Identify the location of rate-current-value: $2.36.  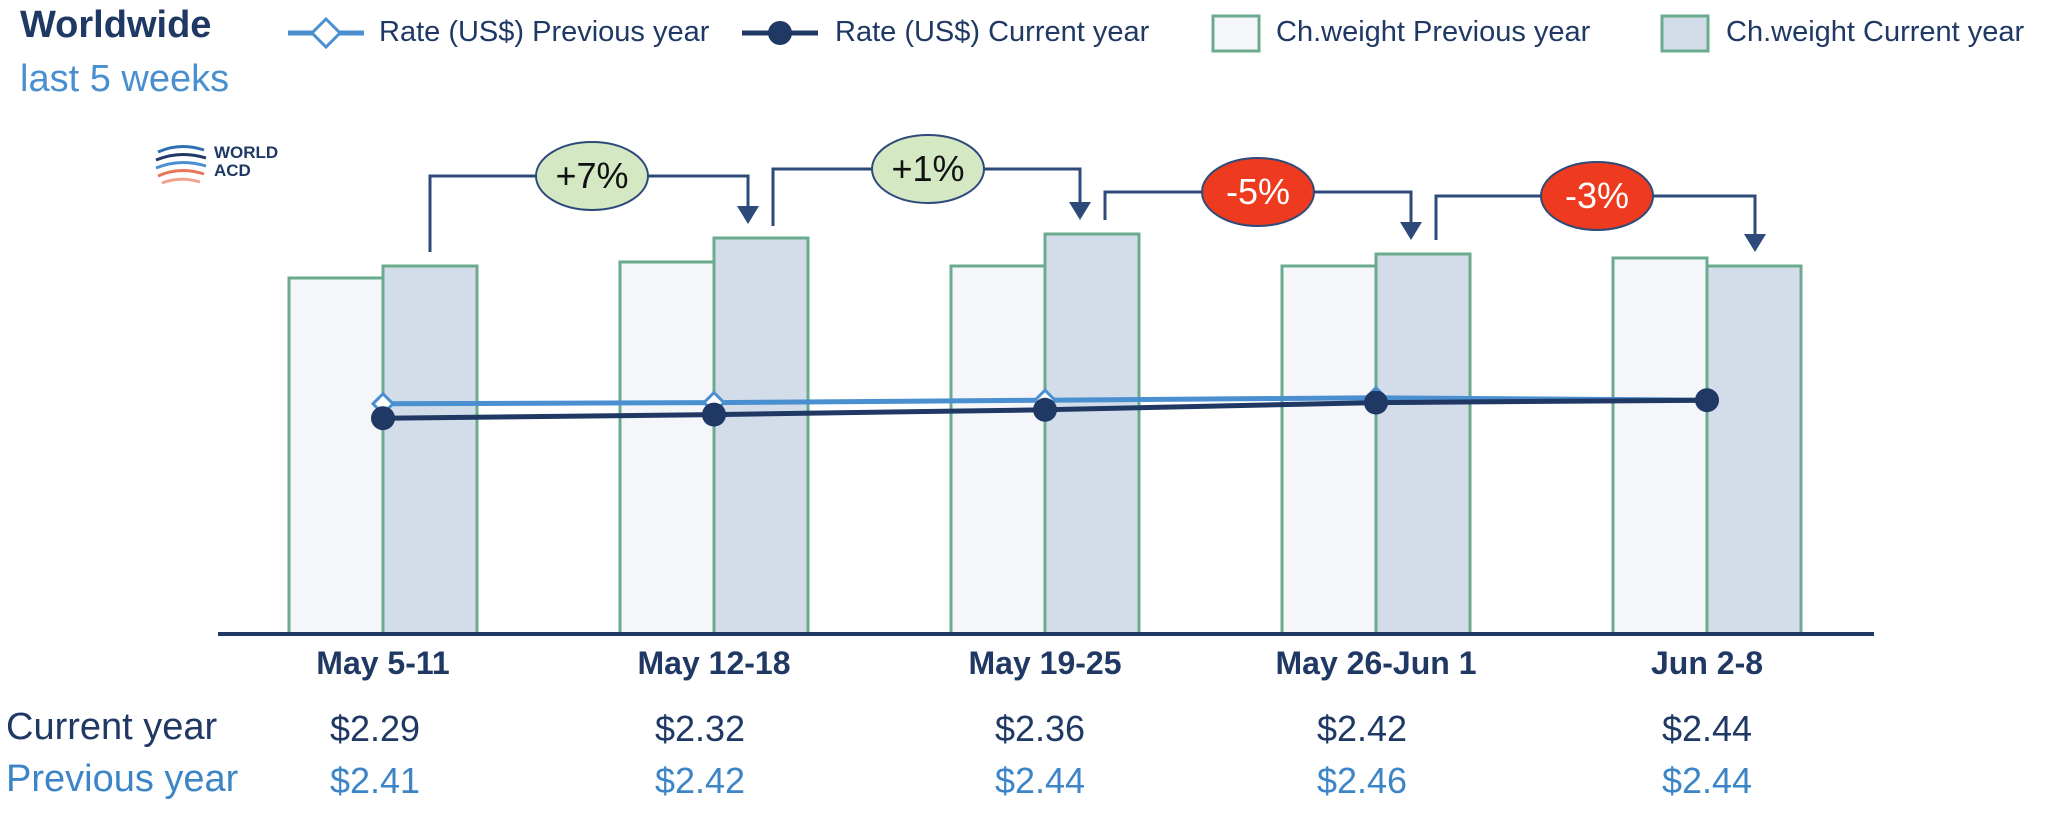
(1040, 728).